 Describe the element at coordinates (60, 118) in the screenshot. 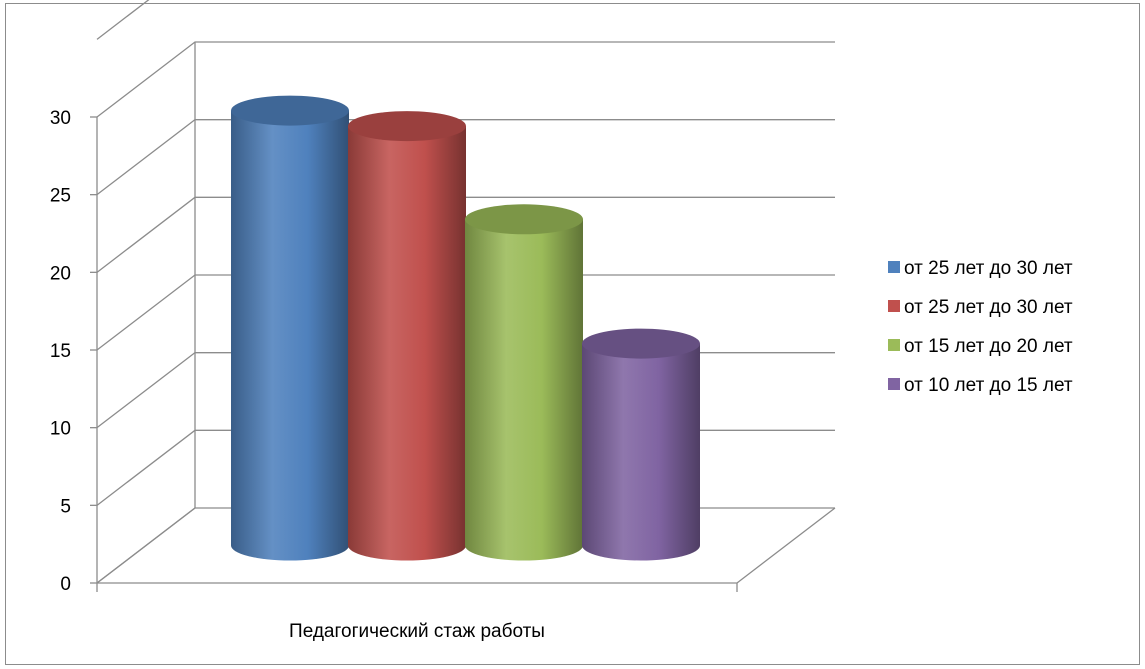

I see `y-tick-label: 30` at that location.